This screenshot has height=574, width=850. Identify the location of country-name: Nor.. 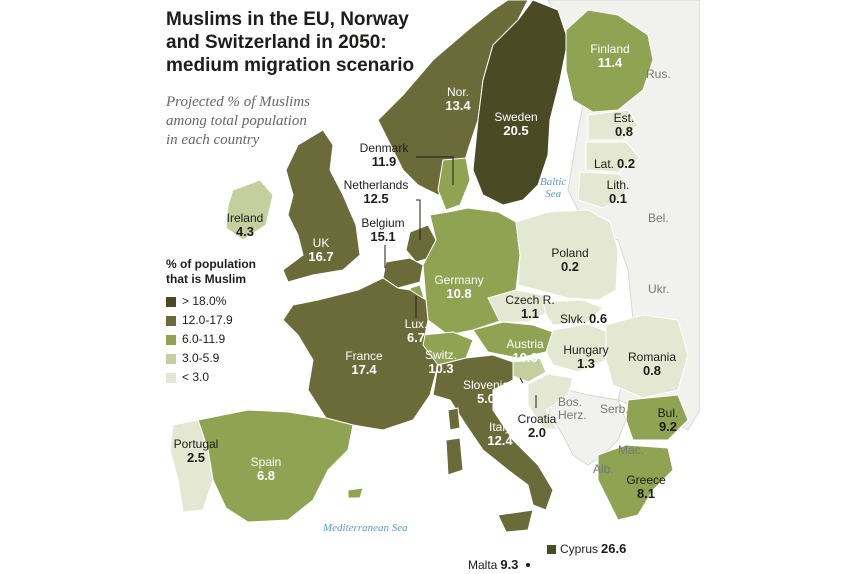
(457, 92).